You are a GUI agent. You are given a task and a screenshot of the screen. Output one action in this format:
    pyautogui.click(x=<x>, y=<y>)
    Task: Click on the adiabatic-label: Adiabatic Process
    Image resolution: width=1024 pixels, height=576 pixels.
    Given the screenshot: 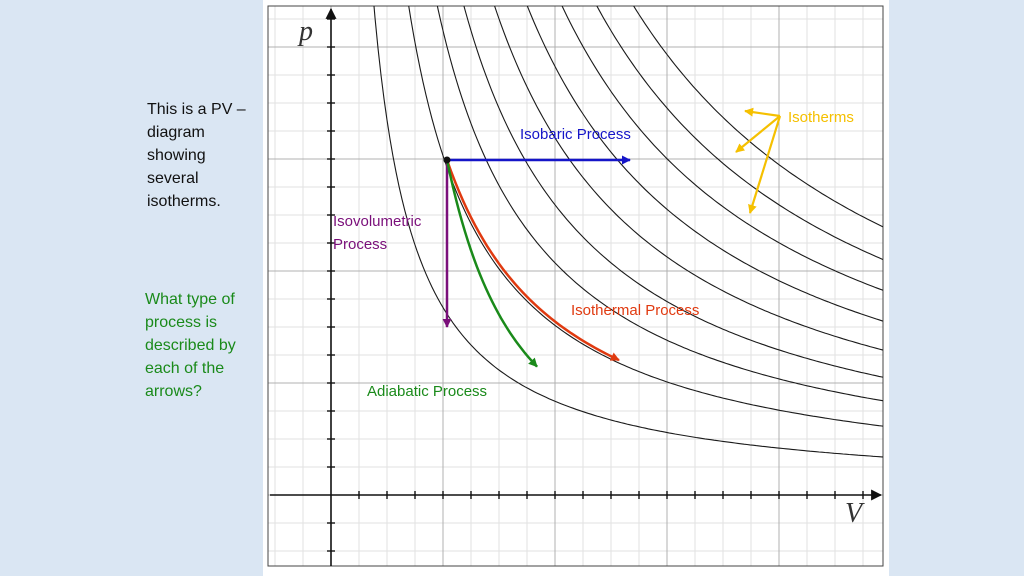 What is the action you would take?
    pyautogui.click(x=427, y=391)
    